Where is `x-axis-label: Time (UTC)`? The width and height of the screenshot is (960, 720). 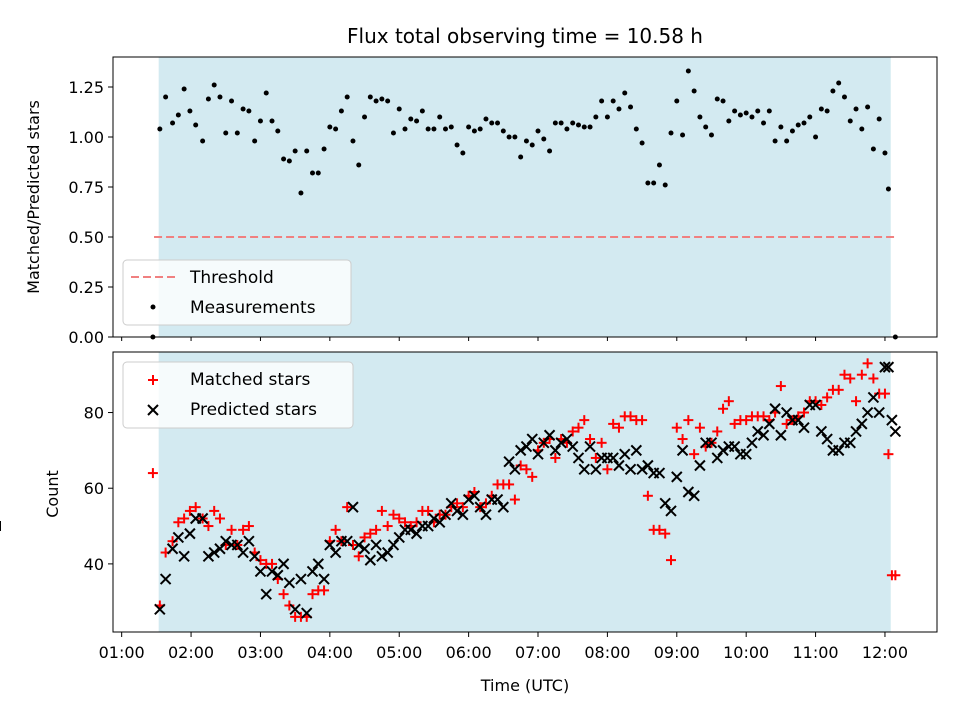 x-axis-label: Time (UTC) is located at coordinates (524, 685).